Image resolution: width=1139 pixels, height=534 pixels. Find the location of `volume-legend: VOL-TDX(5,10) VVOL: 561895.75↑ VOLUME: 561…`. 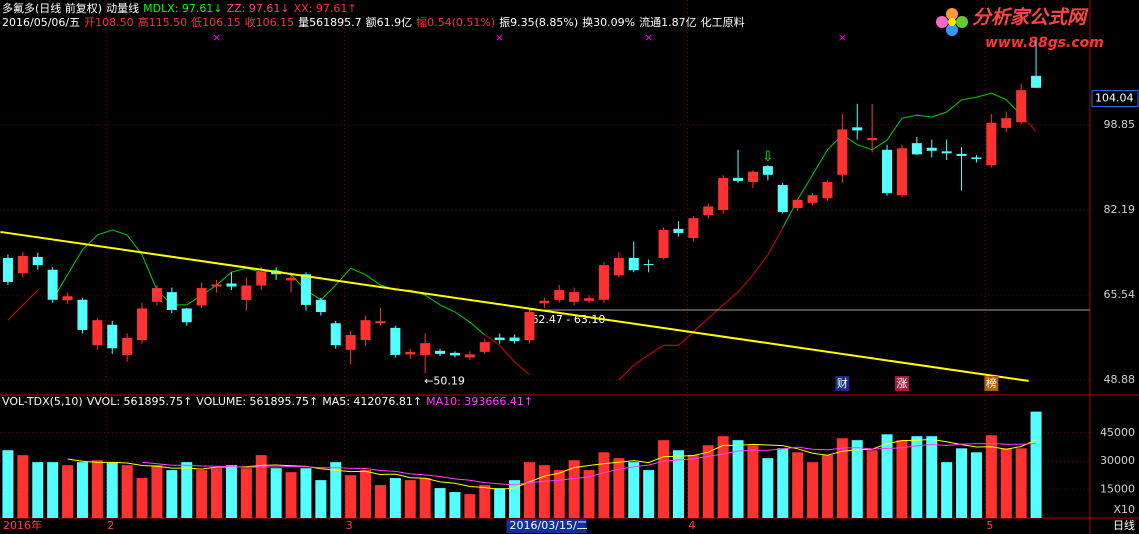

volume-legend: VOL-TDX(5,10) VVOL: 561895.75↑ VOLUME: 561… is located at coordinates (269, 402).